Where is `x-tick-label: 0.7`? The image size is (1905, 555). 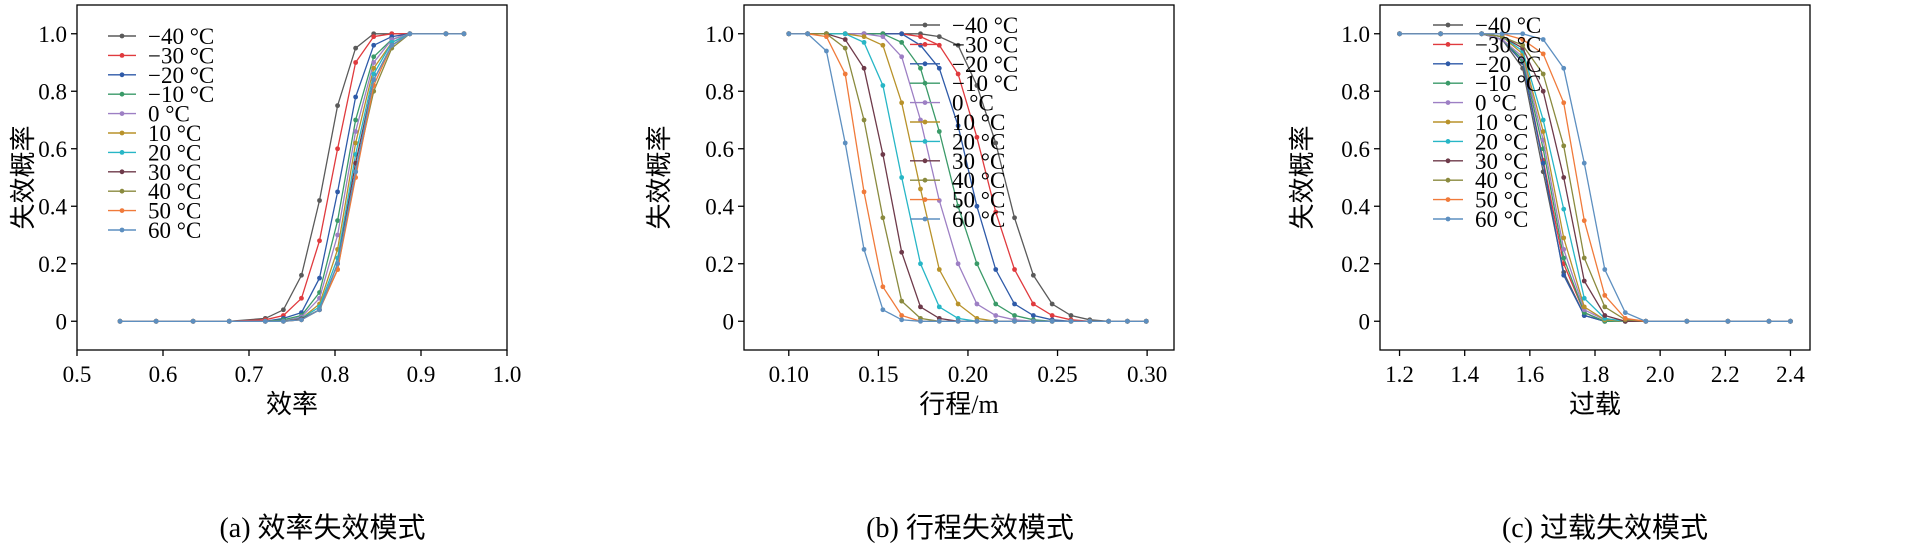
x-tick-label: 0.7 is located at coordinates (249, 374).